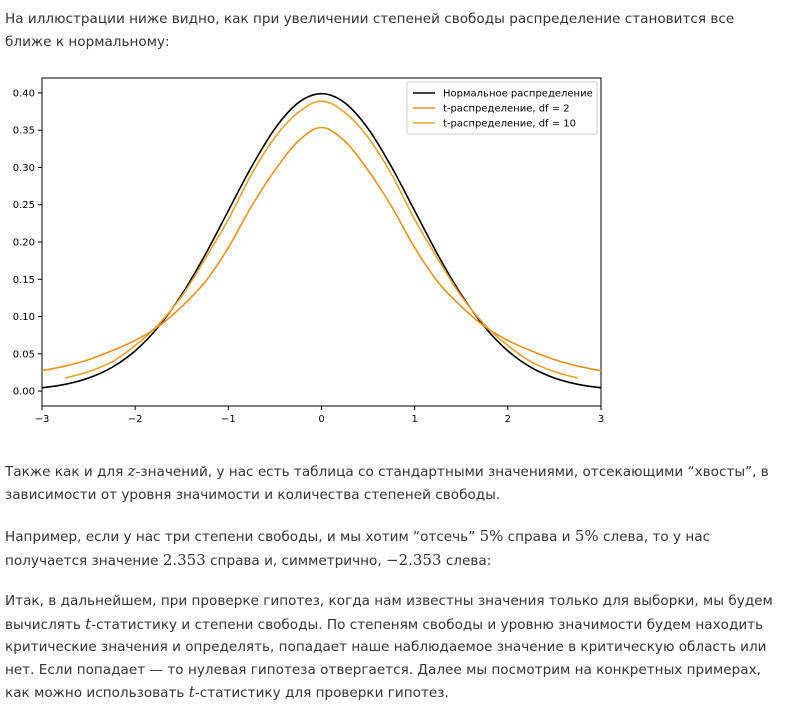 The height and width of the screenshot is (705, 786). I want to click on legend-label: Нормальное распределение, so click(518, 94).